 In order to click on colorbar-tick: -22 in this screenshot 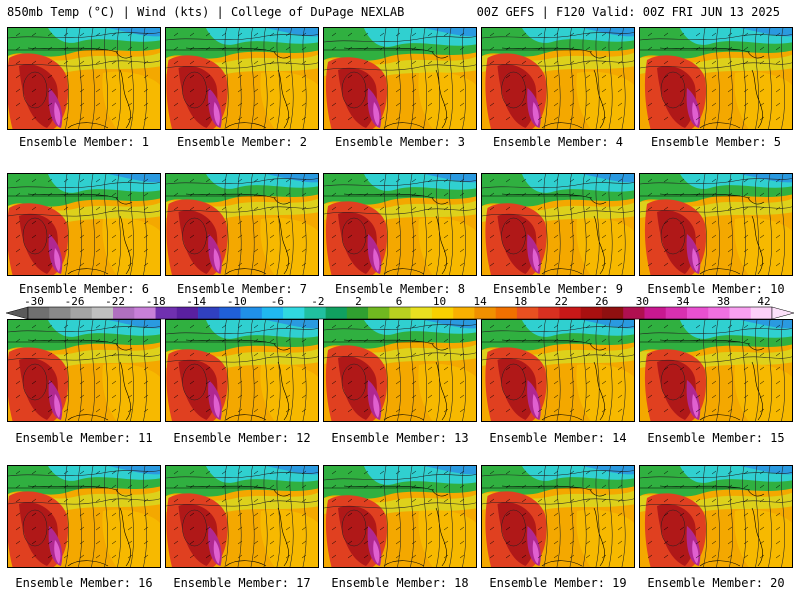, I will do `click(115, 301)`.